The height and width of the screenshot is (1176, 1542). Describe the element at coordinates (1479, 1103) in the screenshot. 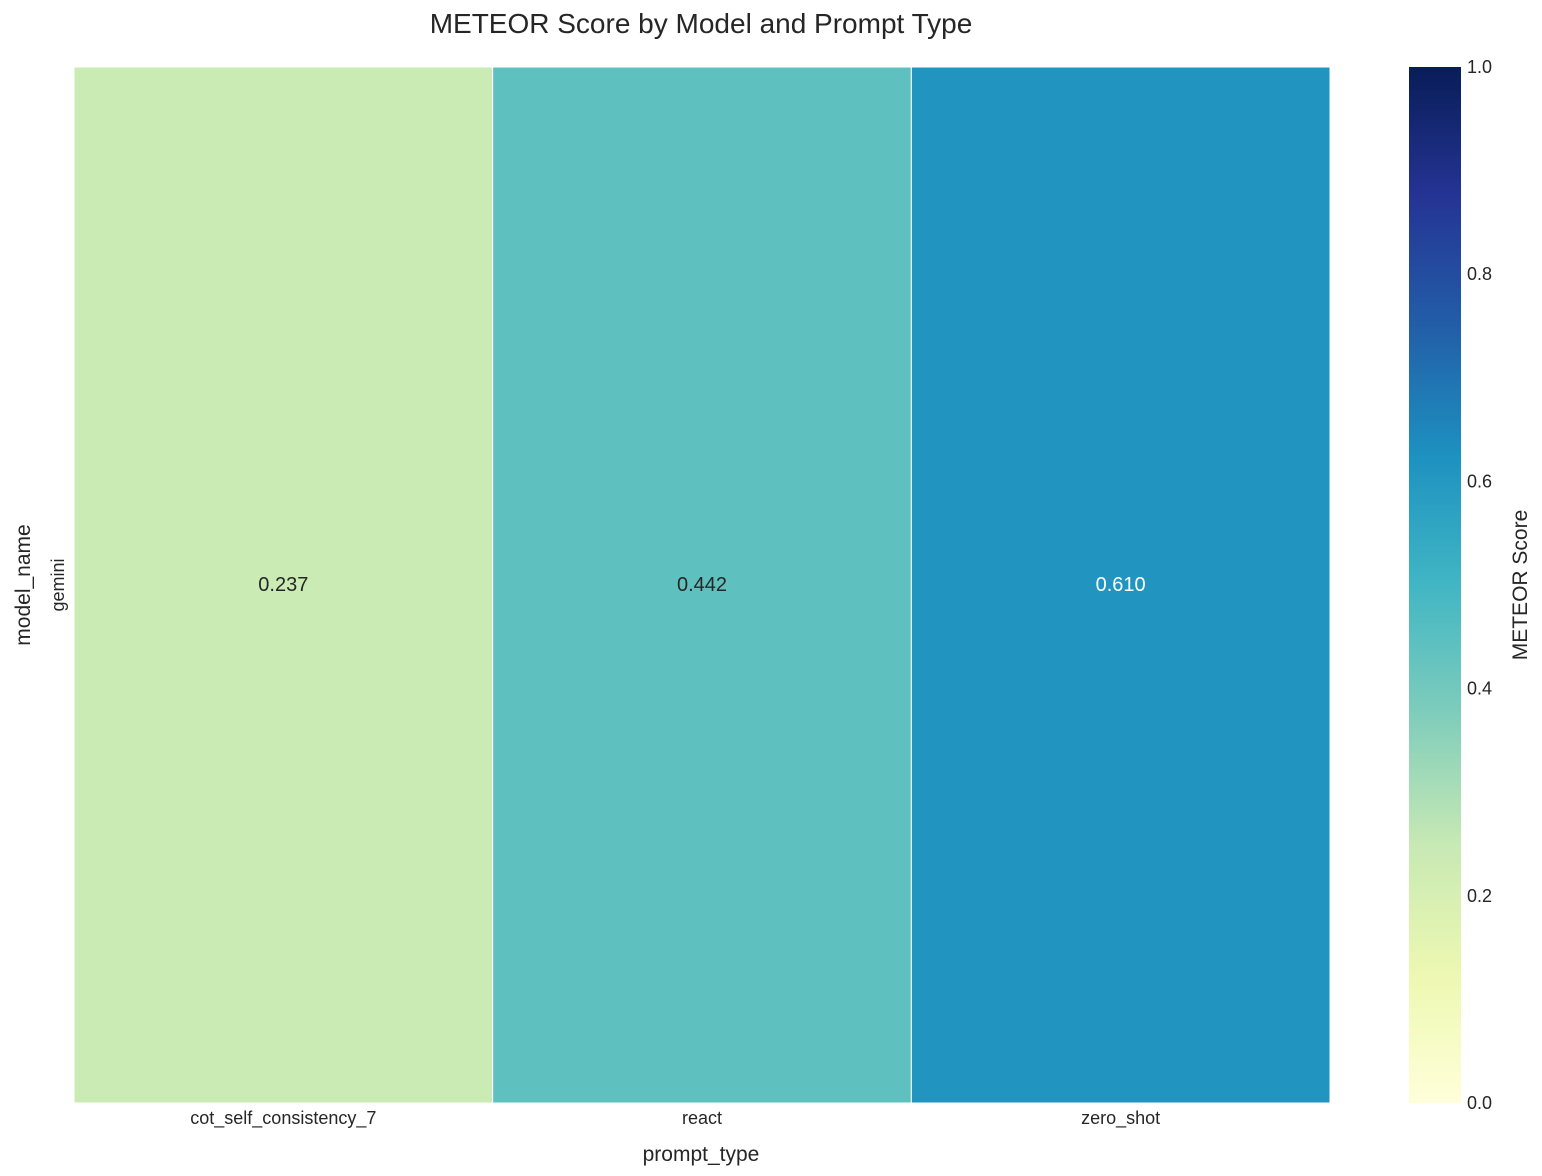

I see `colorbar-tick-label: 0.0` at that location.